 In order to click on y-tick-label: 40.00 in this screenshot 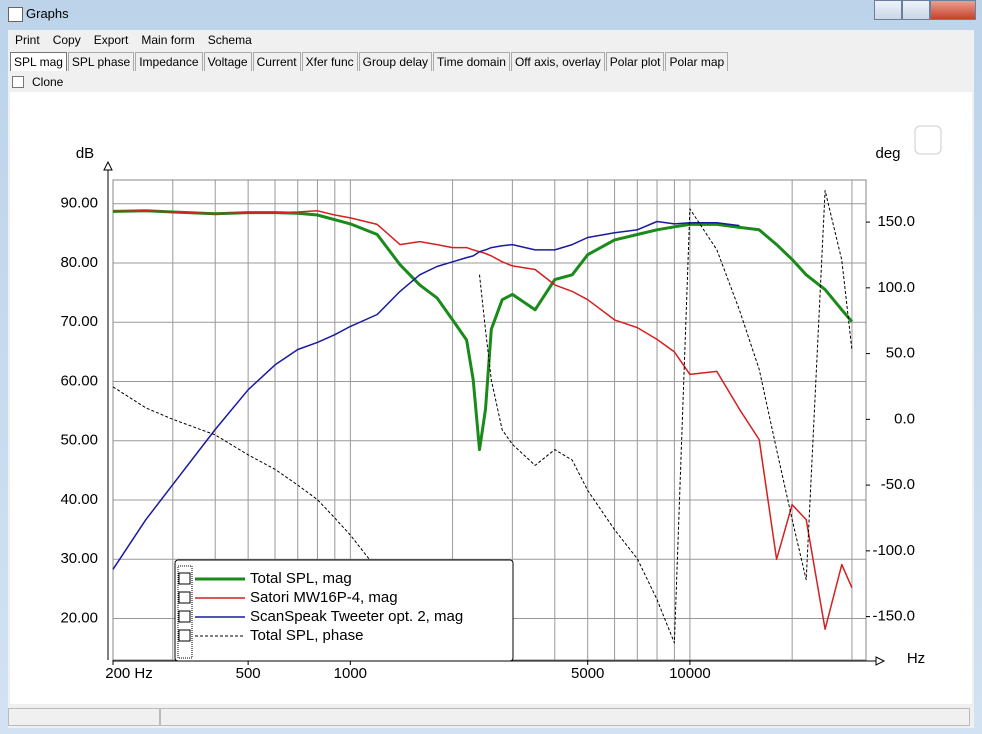, I will do `click(79, 499)`.